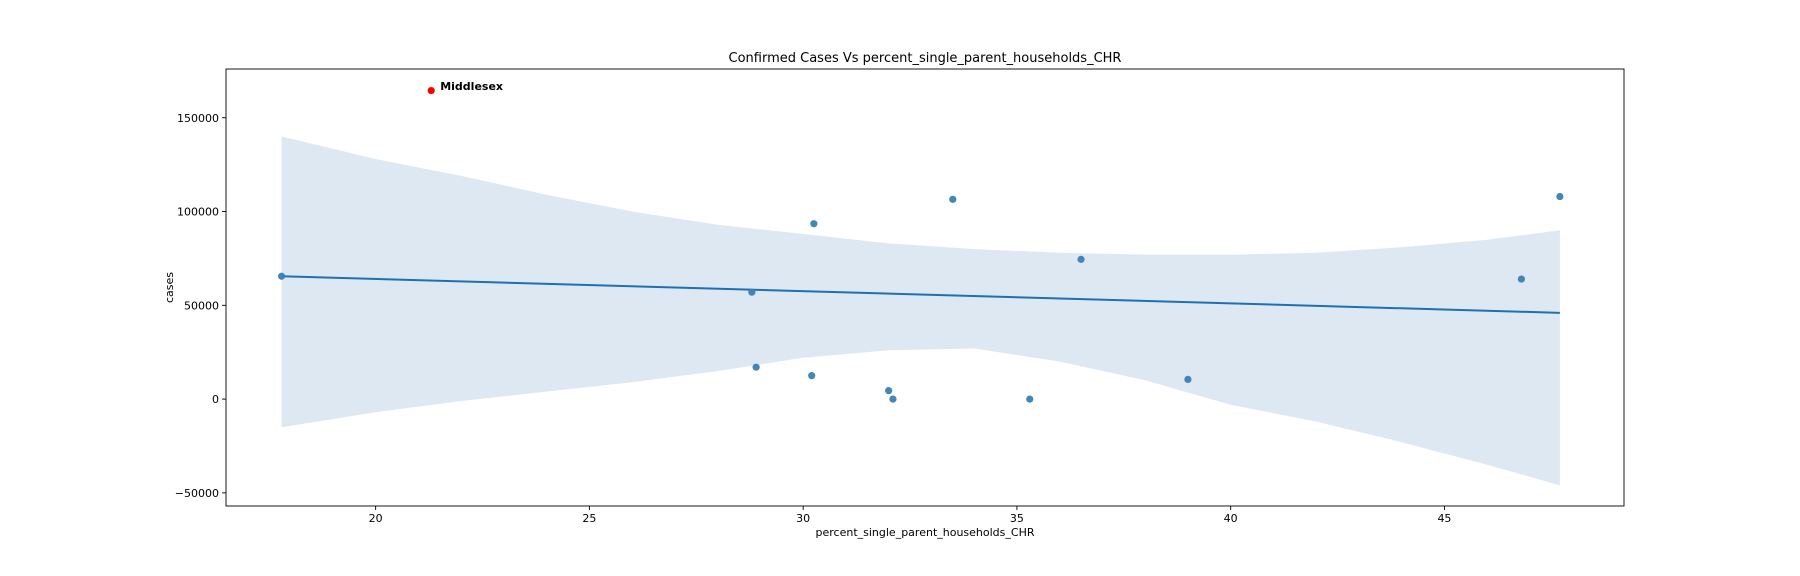 This screenshot has width=1800, height=576. Describe the element at coordinates (201, 305) in the screenshot. I see `y-tick-label: 50000` at that location.